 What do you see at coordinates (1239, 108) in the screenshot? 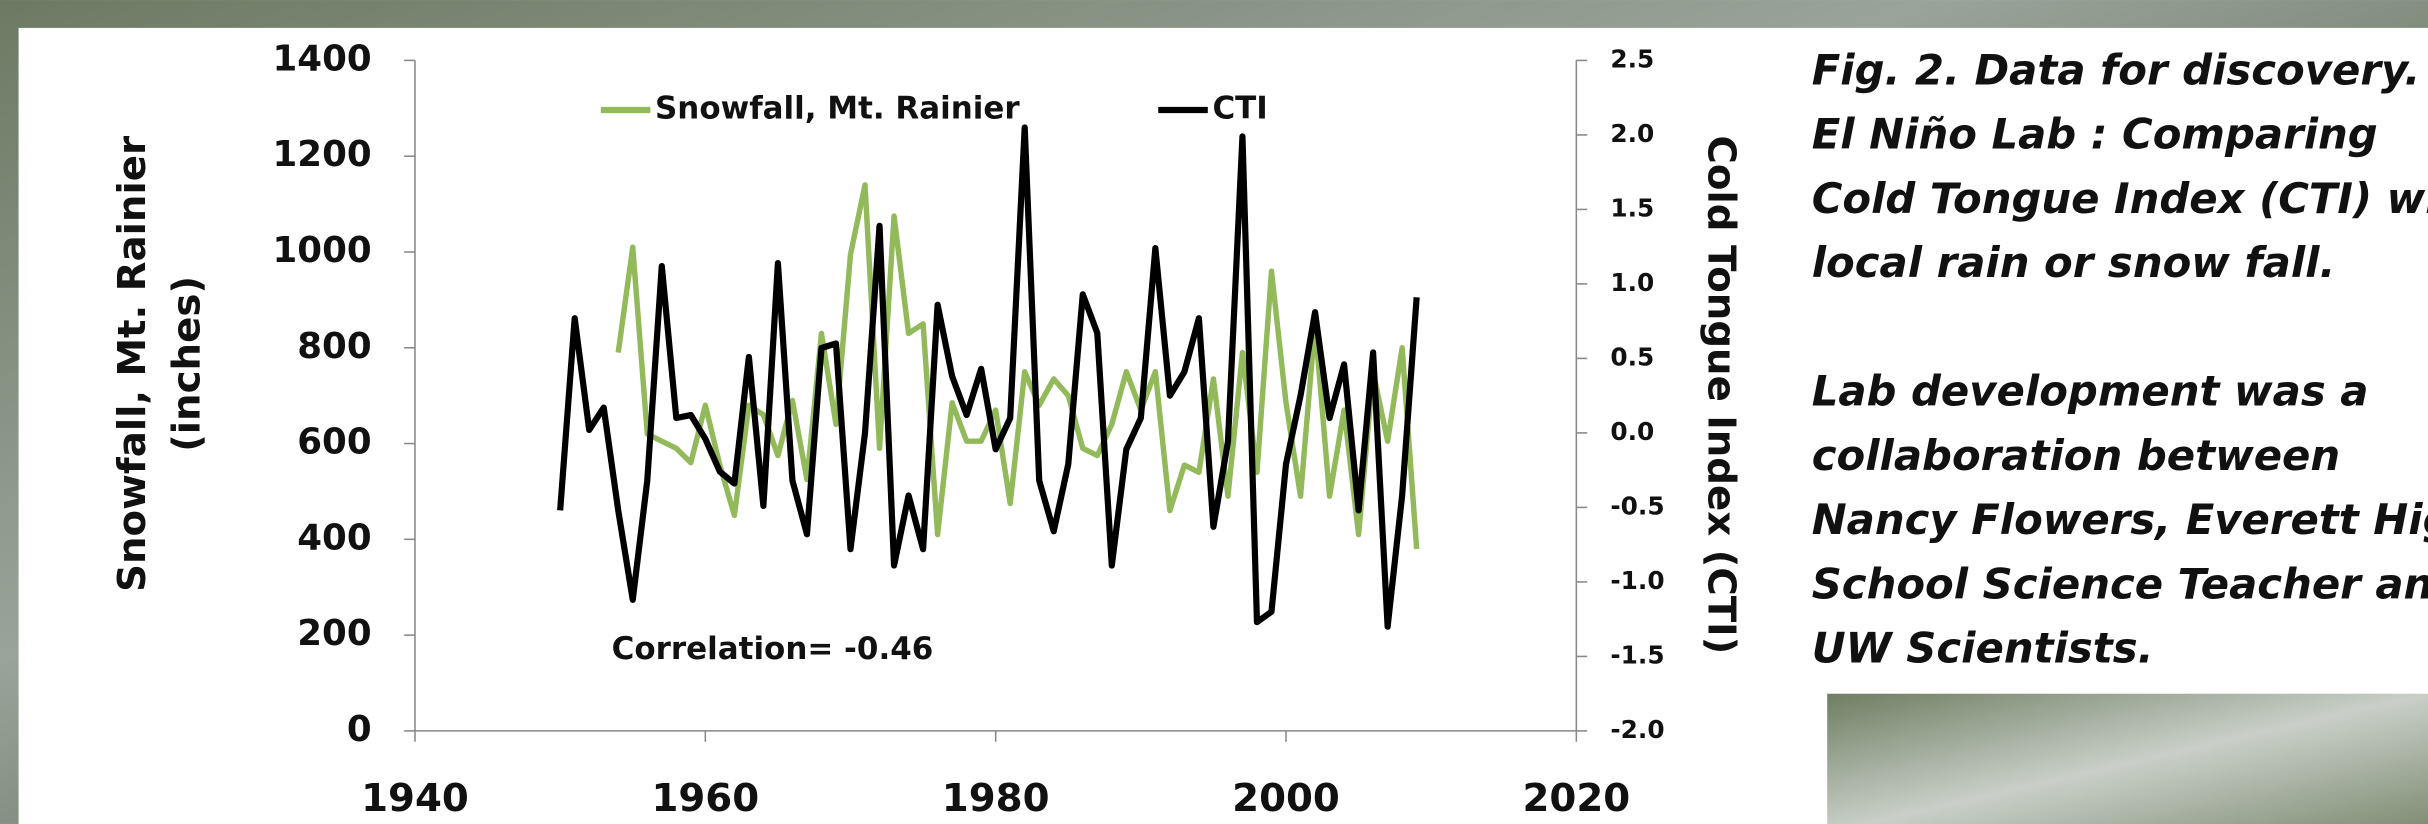
I see `legend-label: CTI` at bounding box center [1239, 108].